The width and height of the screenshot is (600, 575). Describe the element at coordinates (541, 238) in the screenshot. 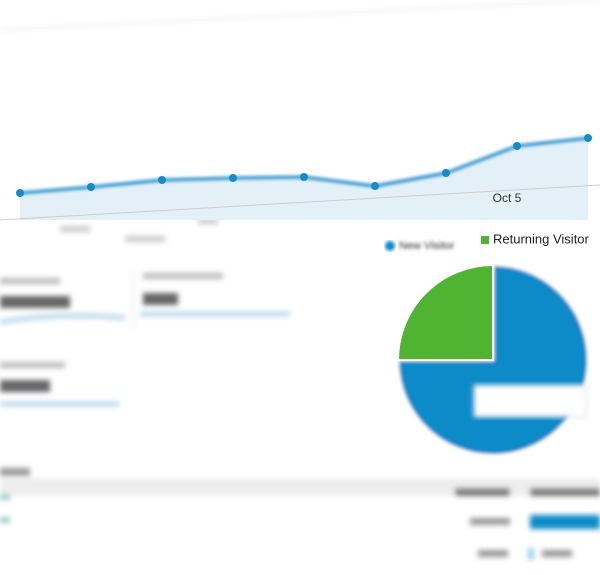

I see `legend-label: Returning Visitor` at that location.